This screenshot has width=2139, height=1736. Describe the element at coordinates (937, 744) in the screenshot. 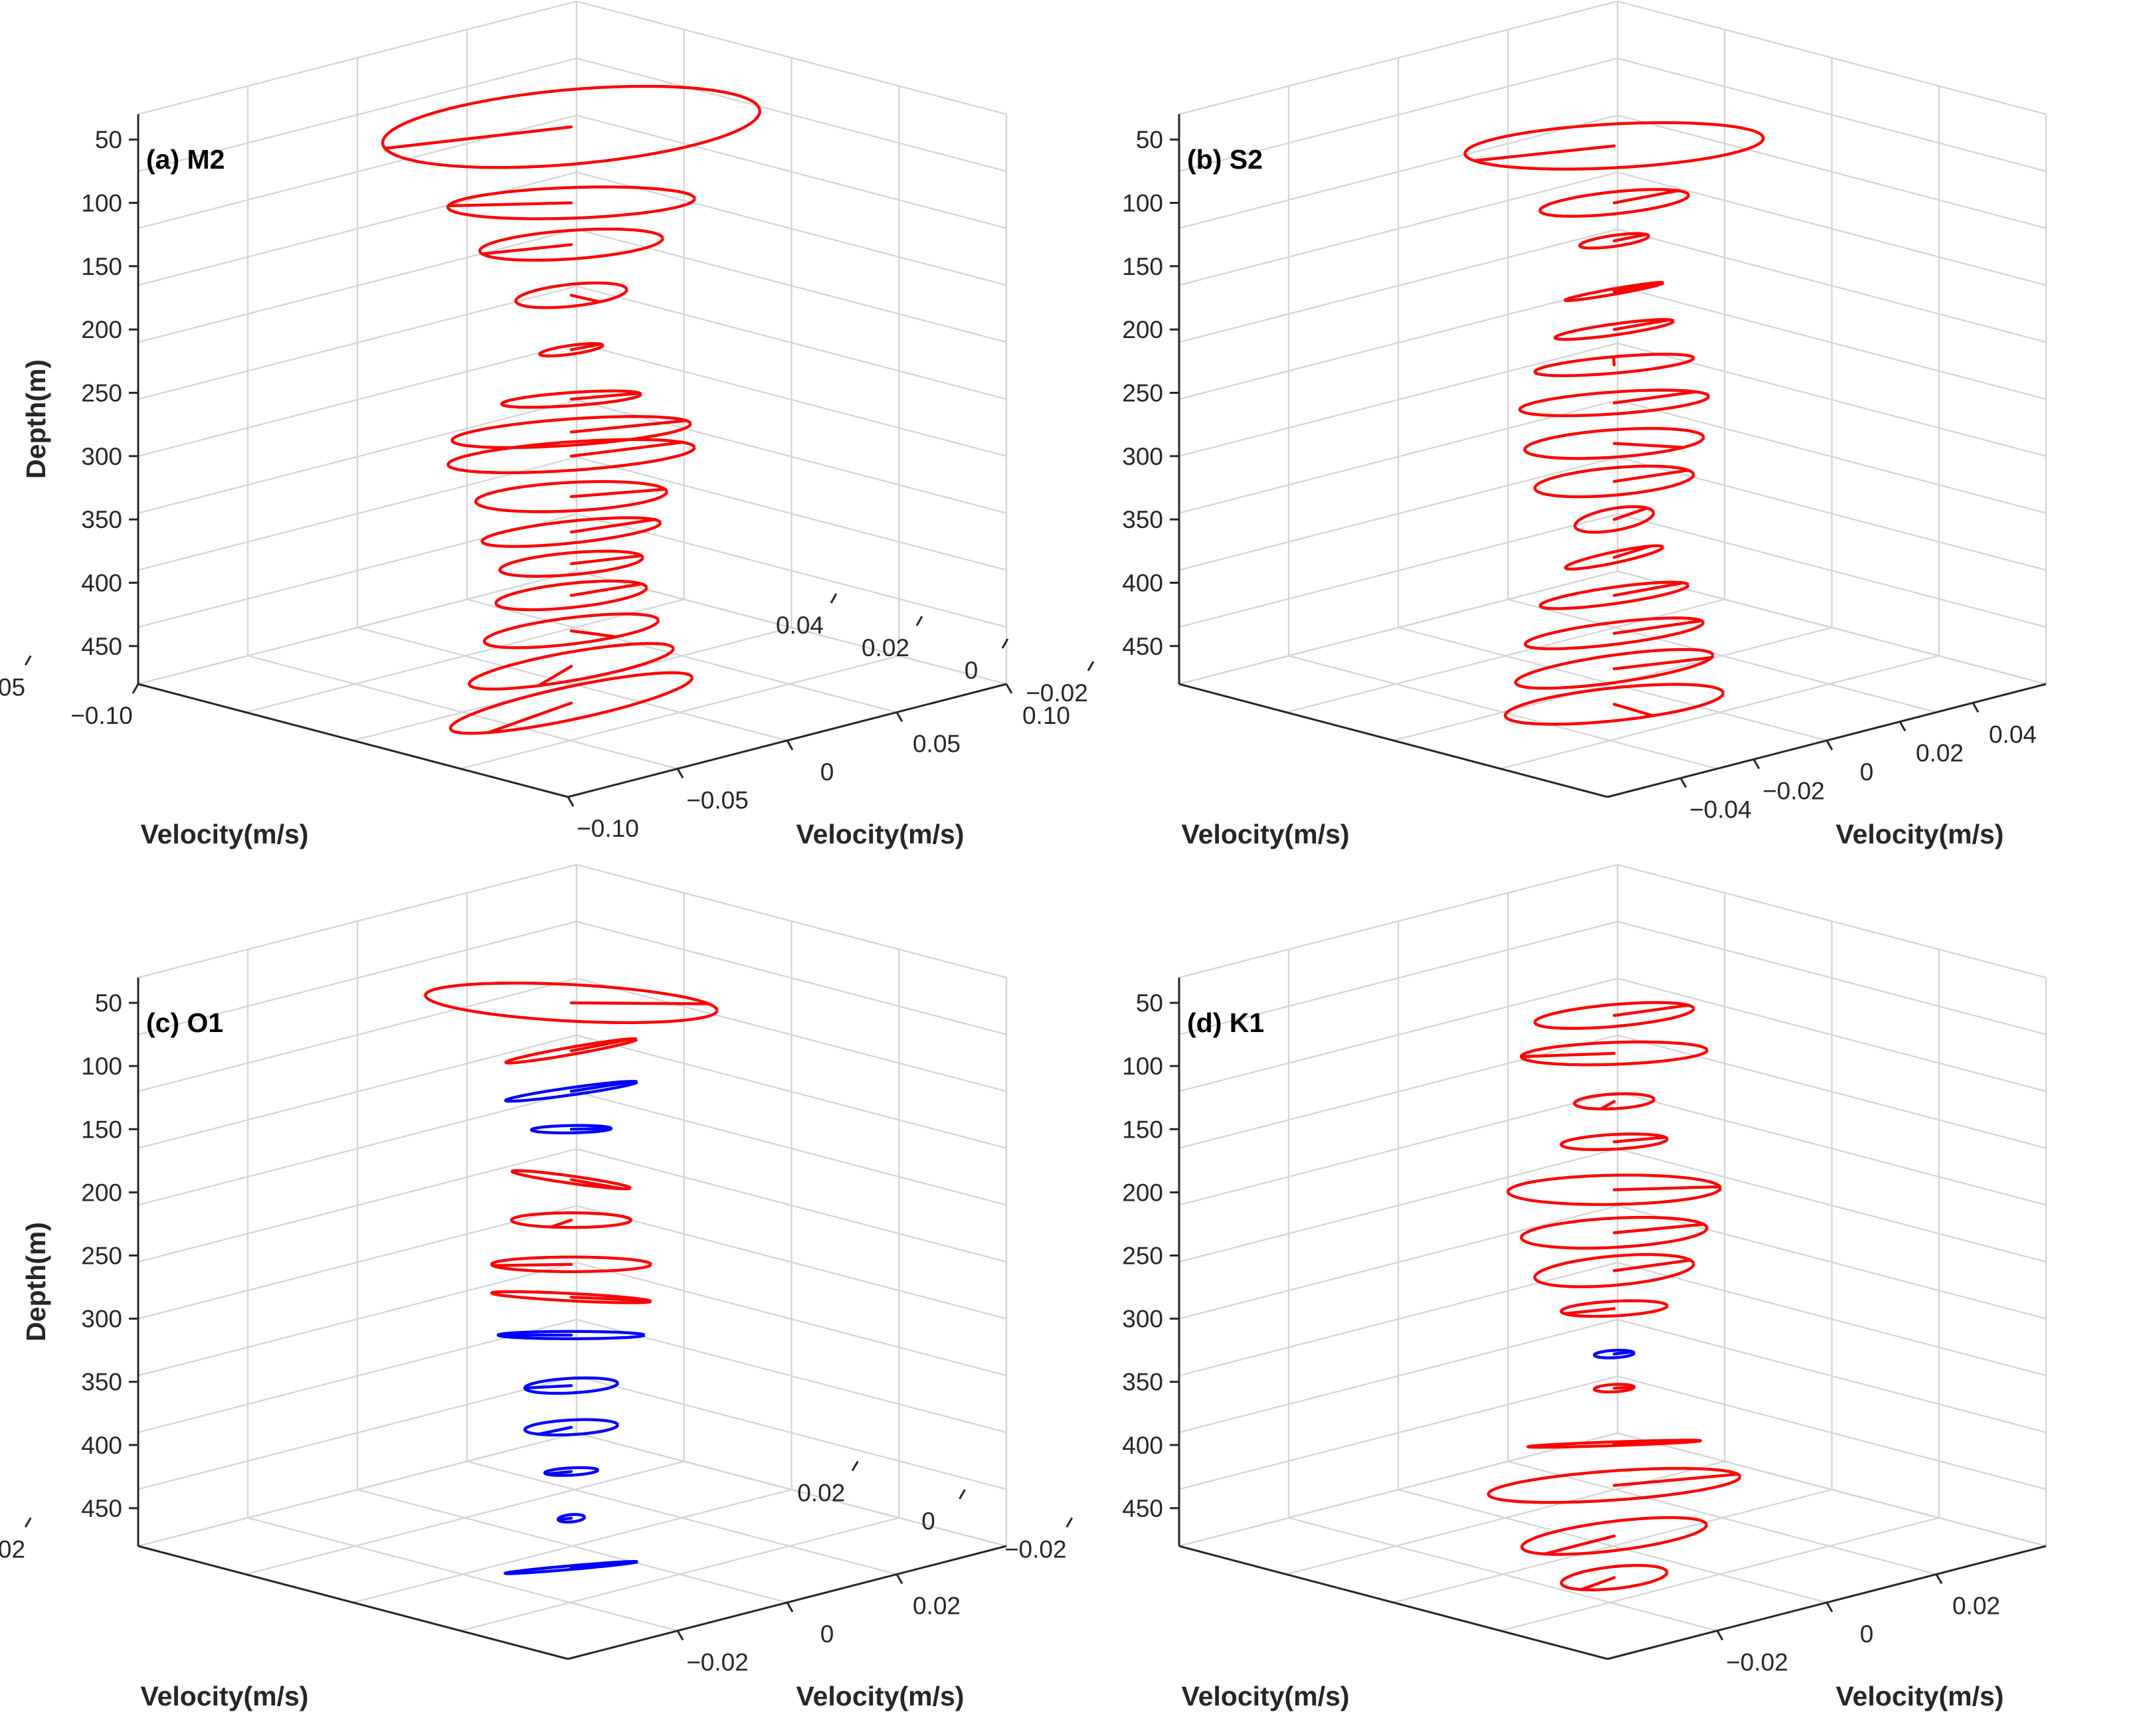

I see `y-tick-label: 0.05` at that location.